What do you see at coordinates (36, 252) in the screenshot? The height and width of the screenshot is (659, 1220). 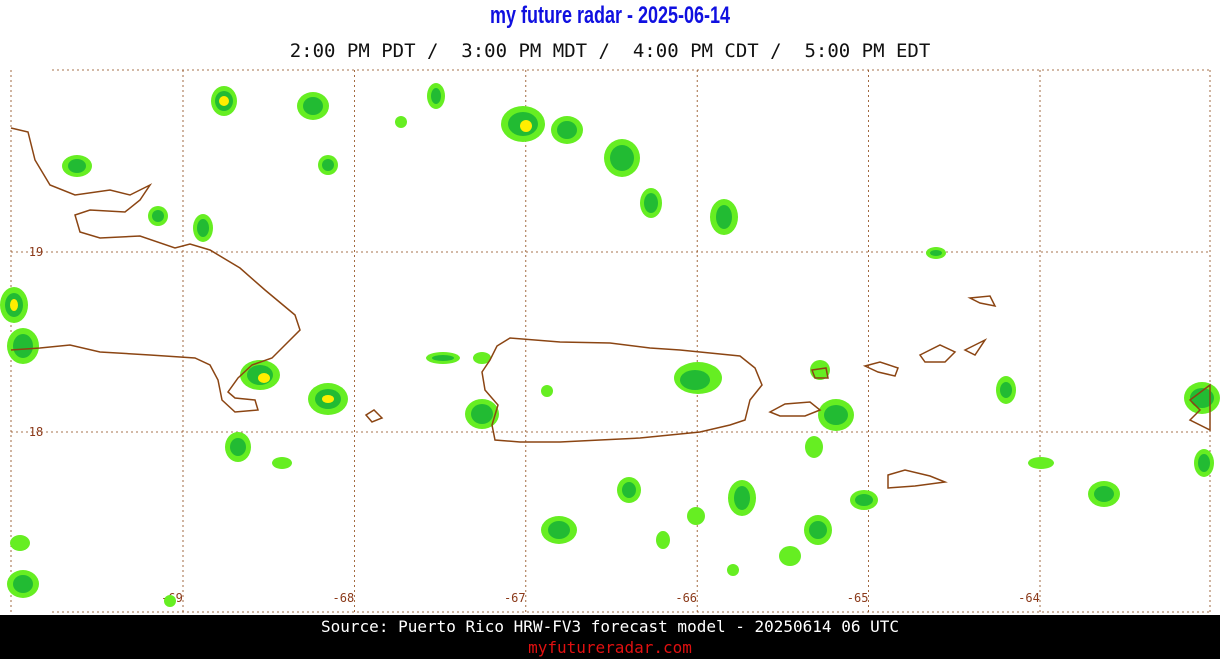 I see `lat-label: 19` at bounding box center [36, 252].